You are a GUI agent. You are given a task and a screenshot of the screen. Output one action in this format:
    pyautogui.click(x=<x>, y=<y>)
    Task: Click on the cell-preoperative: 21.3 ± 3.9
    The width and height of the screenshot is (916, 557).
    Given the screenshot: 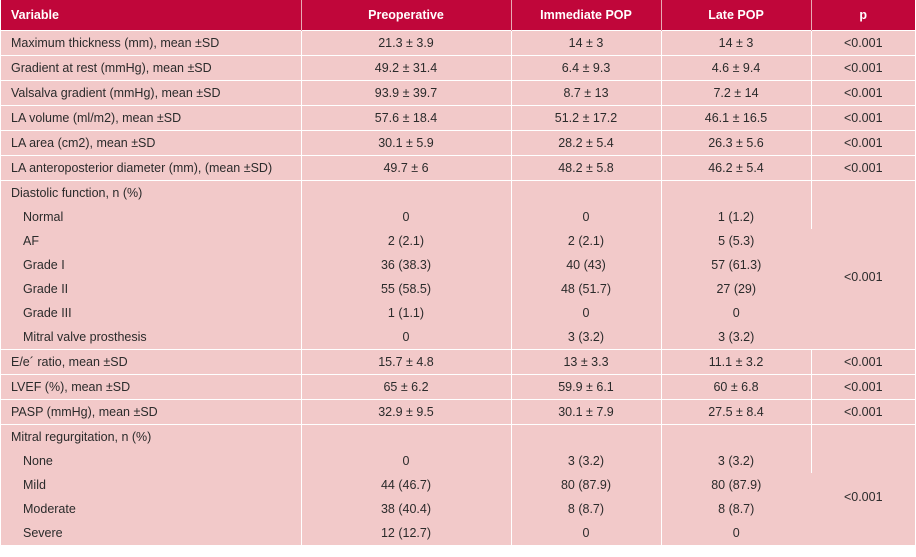 What is the action you would take?
    pyautogui.click(x=406, y=43)
    